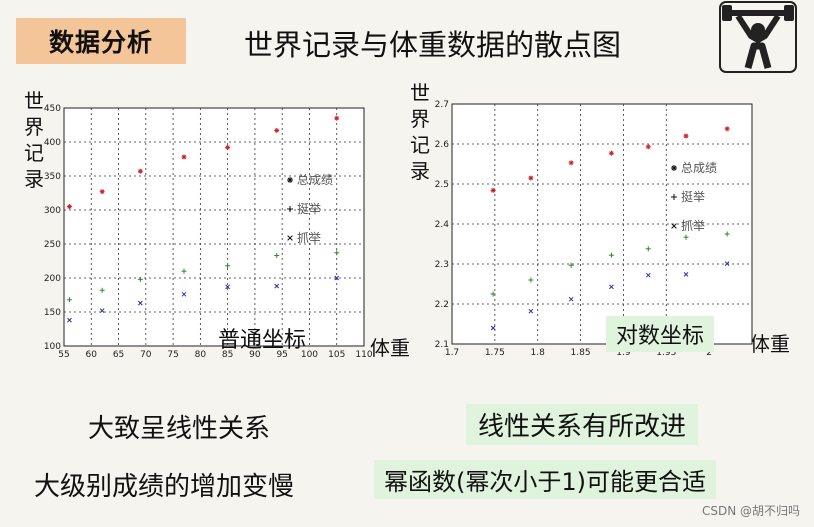 The height and width of the screenshot is (527, 814). What do you see at coordinates (255, 355) in the screenshot?
I see `x-tick-label: 90` at bounding box center [255, 355].